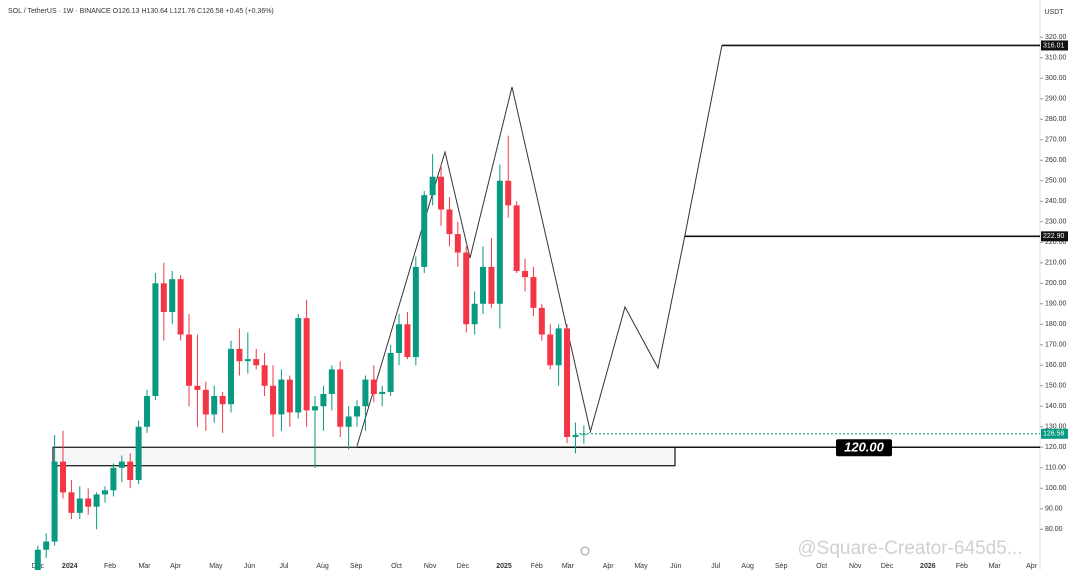  I want to click on level-badge, so click(864, 448).